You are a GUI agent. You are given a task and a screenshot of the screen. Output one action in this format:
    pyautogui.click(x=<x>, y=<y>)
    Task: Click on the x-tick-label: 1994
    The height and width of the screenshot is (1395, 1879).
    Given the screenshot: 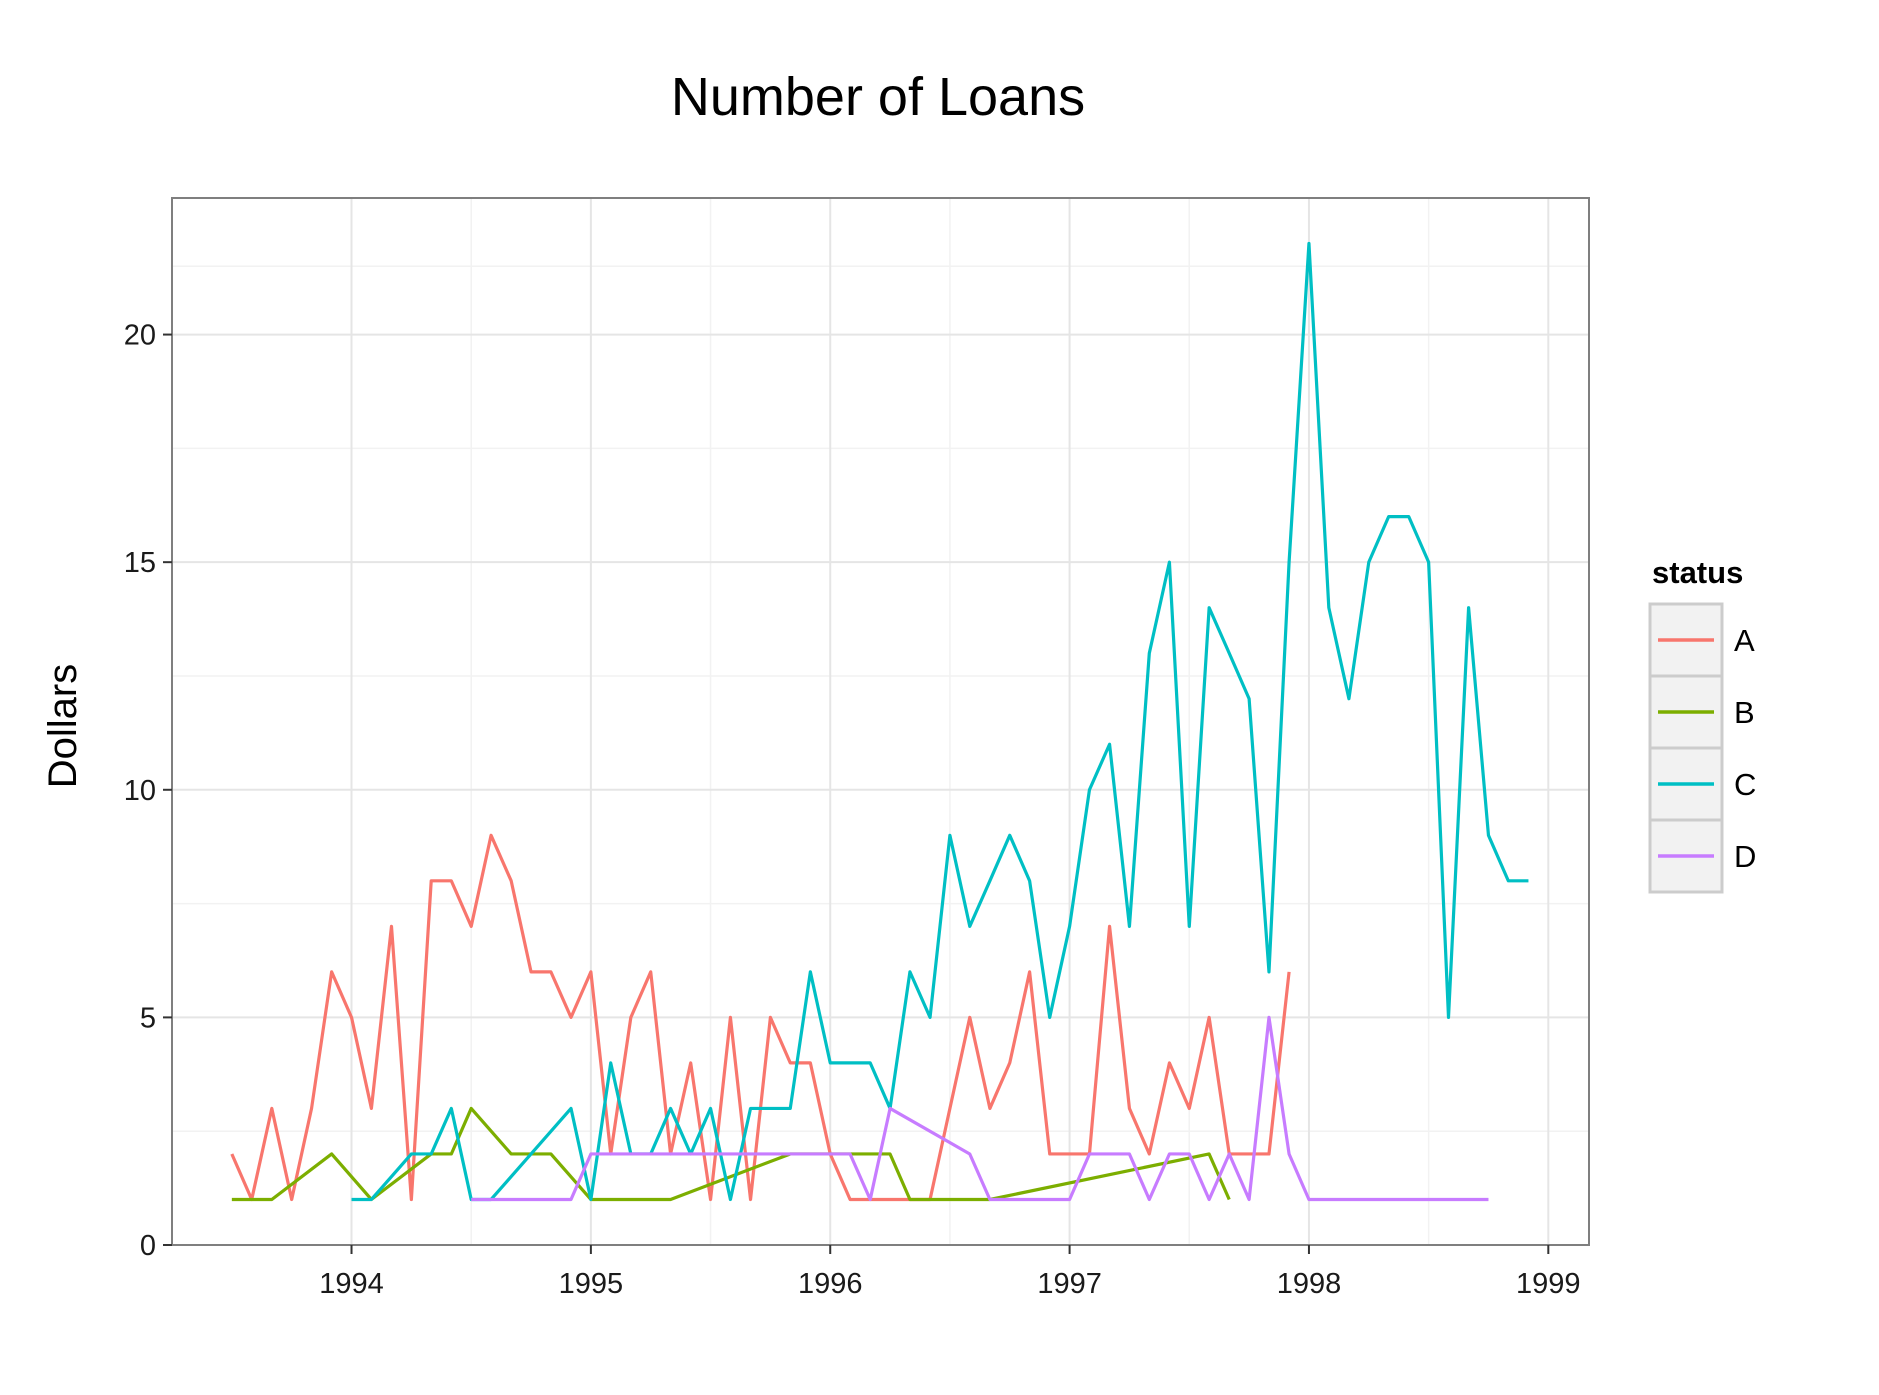 What is the action you would take?
    pyautogui.click(x=351, y=1284)
    